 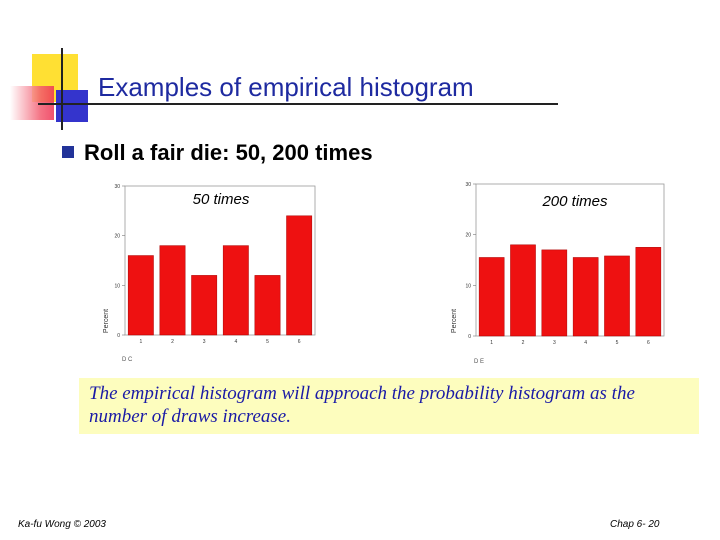 I want to click on x-axis-label: D C, so click(x=127, y=360).